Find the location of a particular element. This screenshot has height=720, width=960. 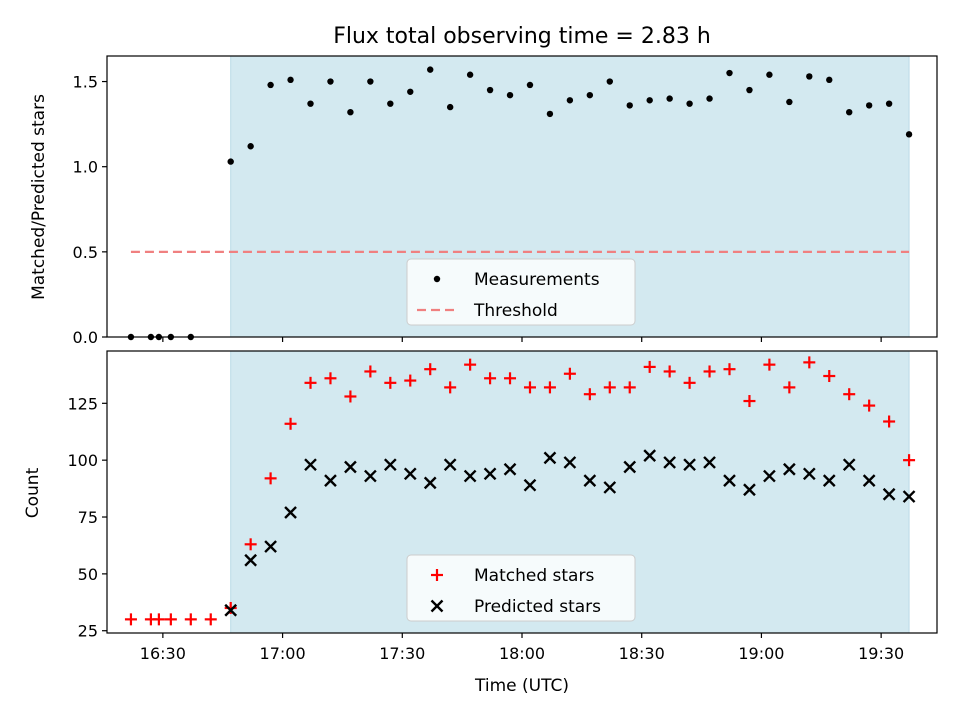

legend: Matched stars Predicted stars is located at coordinates (521, 588).